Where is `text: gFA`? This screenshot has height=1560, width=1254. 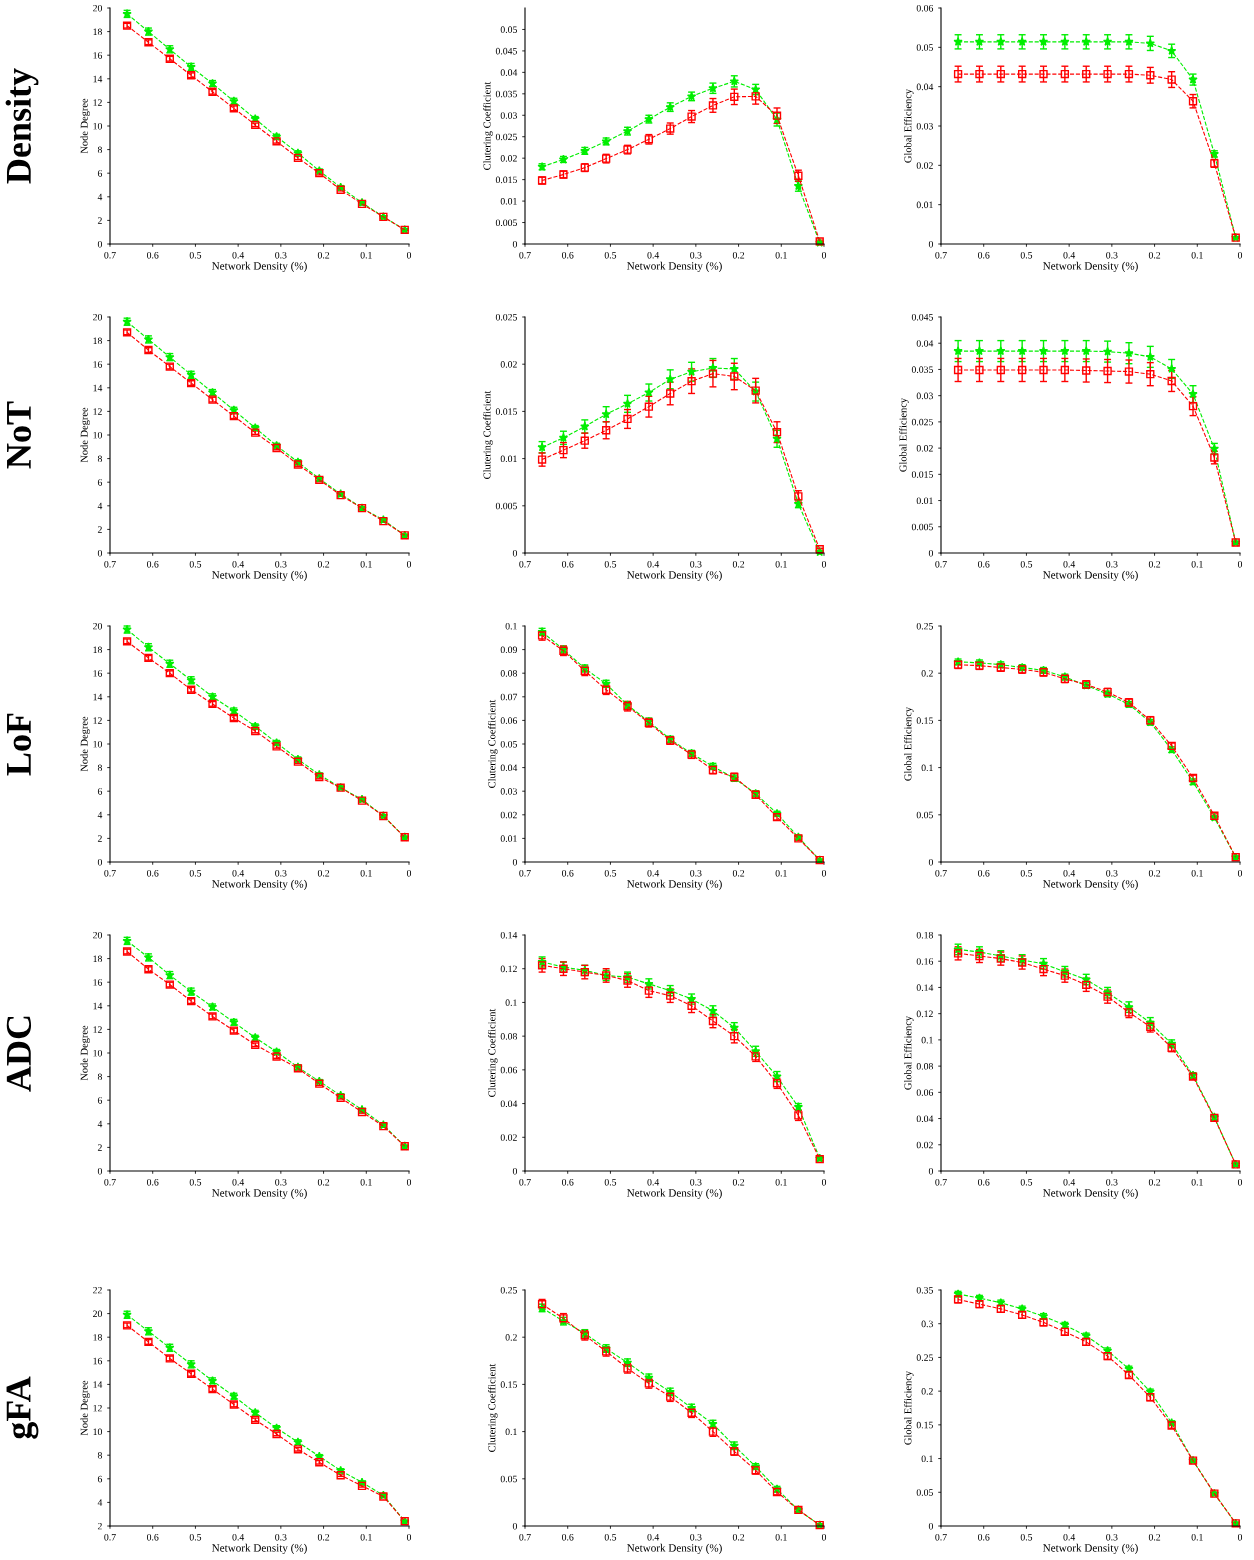
text: gFA is located at coordinates (22, 1407).